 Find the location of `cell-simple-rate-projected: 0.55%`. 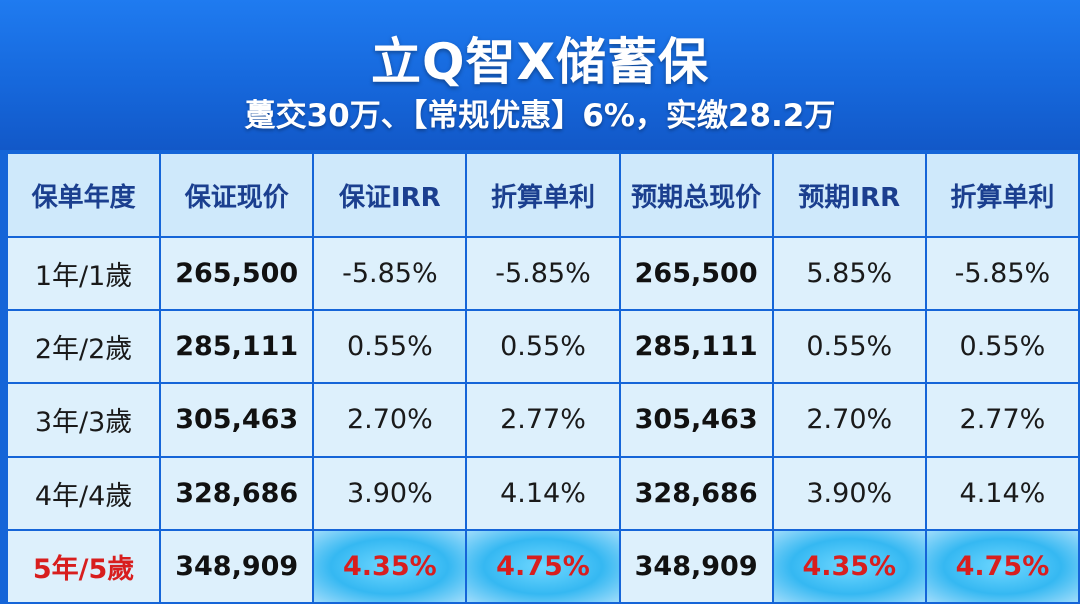

cell-simple-rate-projected: 0.55% is located at coordinates (1002, 347).